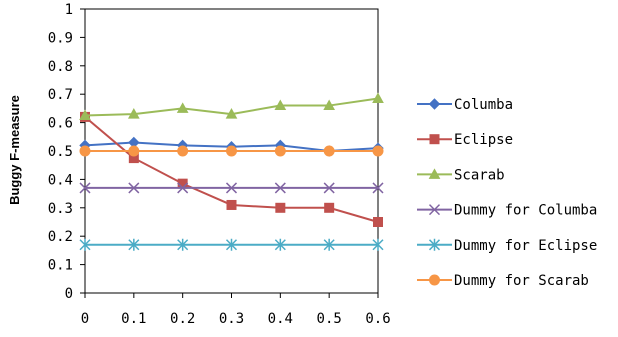  I want to click on y-tick-label: 0.2, so click(60, 237).